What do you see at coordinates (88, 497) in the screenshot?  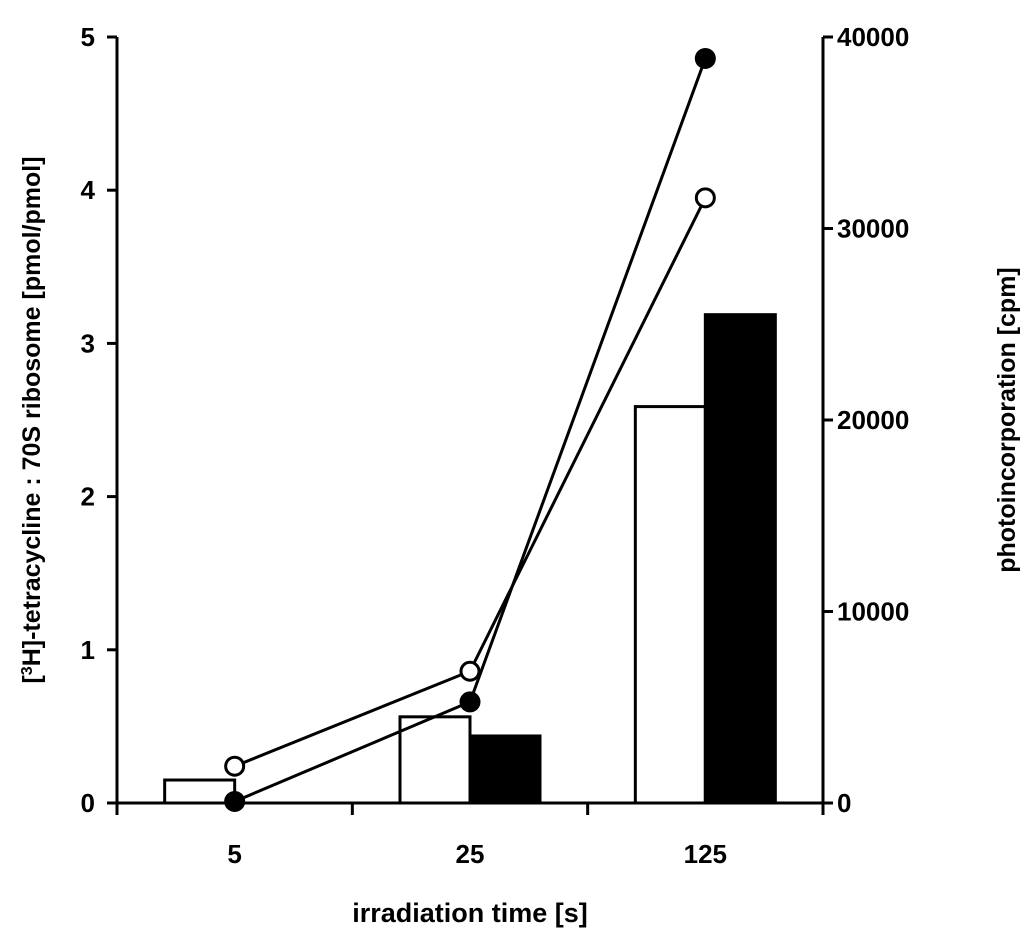 I see `left-axis-tick-label: 2` at bounding box center [88, 497].